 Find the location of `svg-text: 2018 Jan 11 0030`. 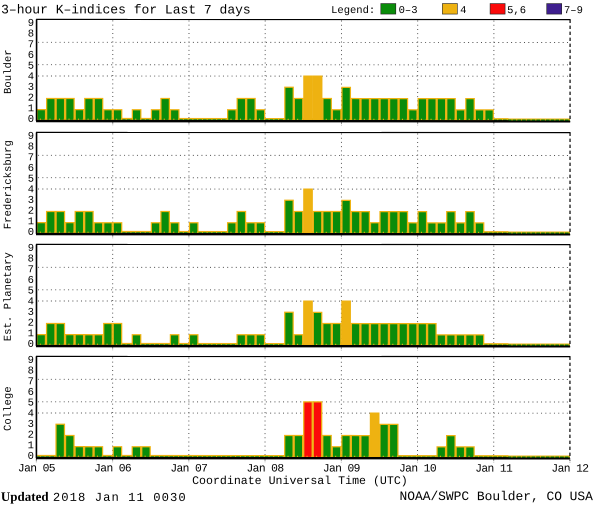

svg-text: 2018 Jan 11 0030 is located at coordinates (120, 498).